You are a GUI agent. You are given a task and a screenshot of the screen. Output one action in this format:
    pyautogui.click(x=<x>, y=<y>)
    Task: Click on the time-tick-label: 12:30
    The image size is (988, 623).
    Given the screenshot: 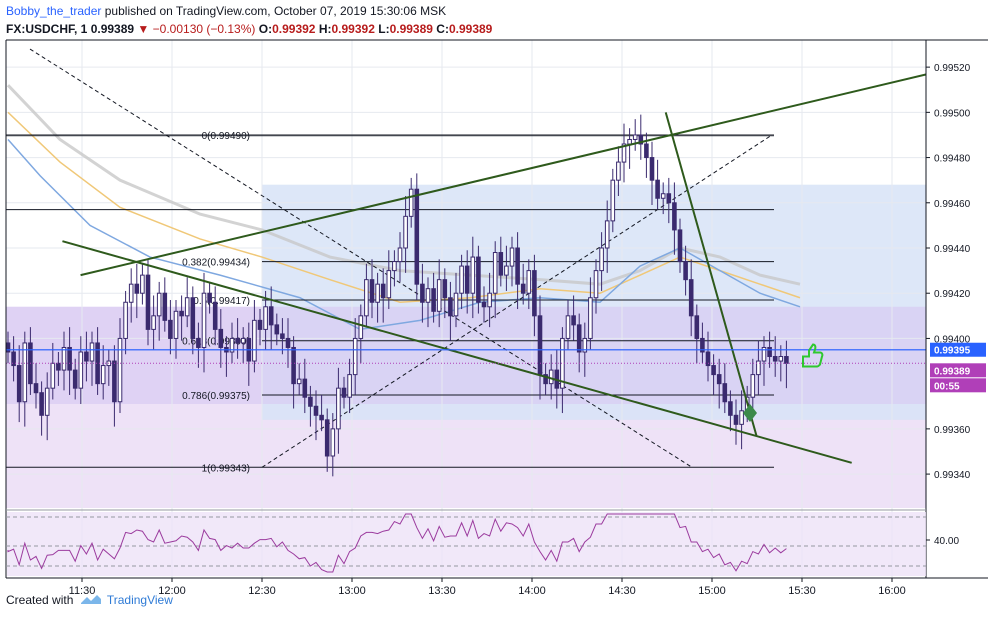 What is the action you would take?
    pyautogui.click(x=262, y=591)
    